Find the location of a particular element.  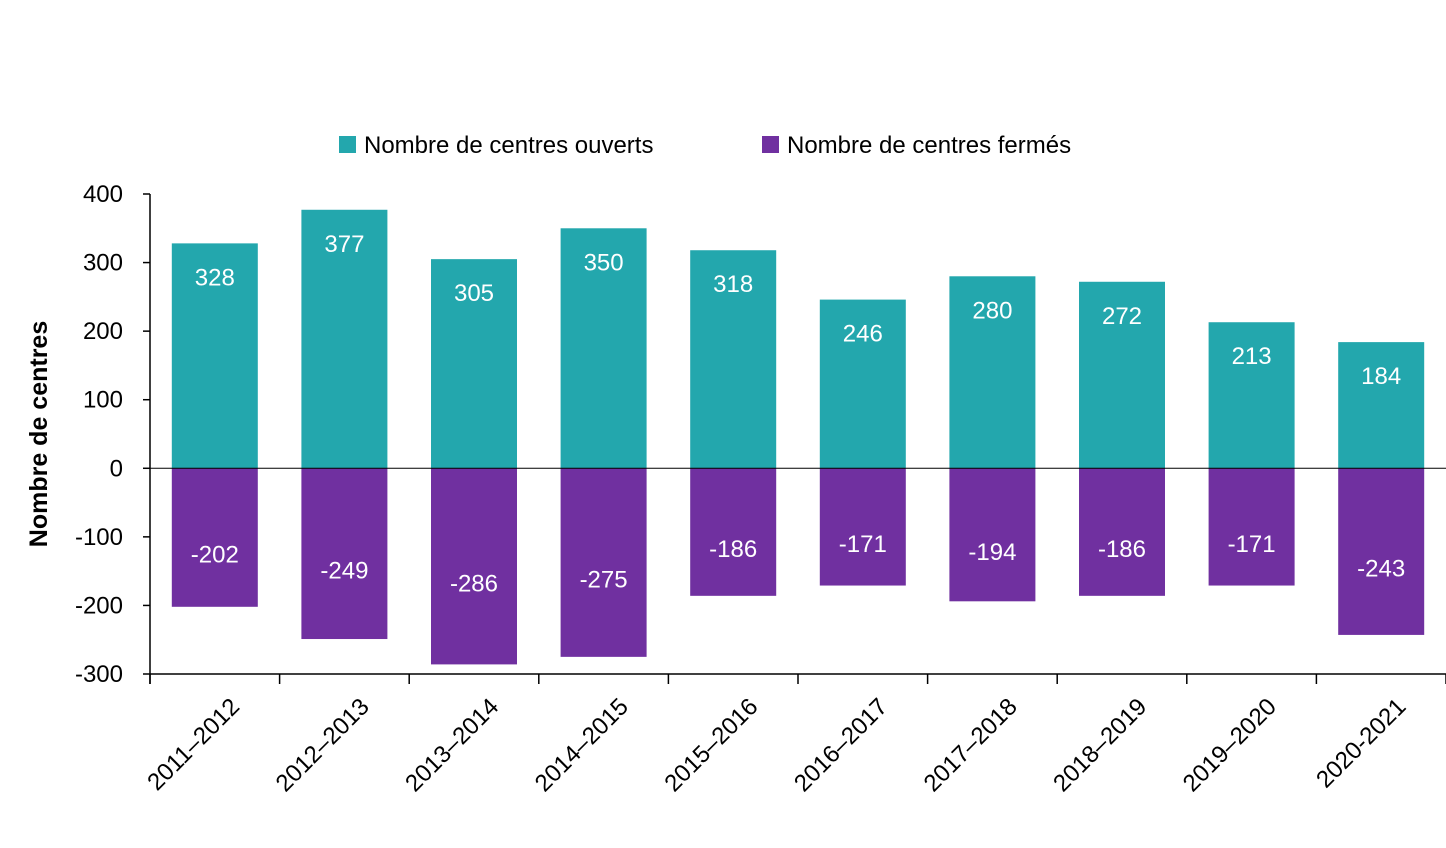

data-label-opened: 318 is located at coordinates (733, 284).